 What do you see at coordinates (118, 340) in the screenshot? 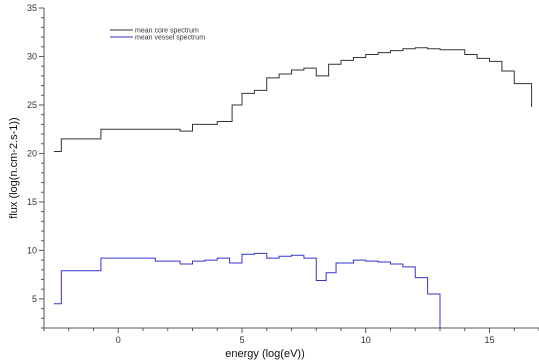
I see `x-tick-label: 0` at bounding box center [118, 340].